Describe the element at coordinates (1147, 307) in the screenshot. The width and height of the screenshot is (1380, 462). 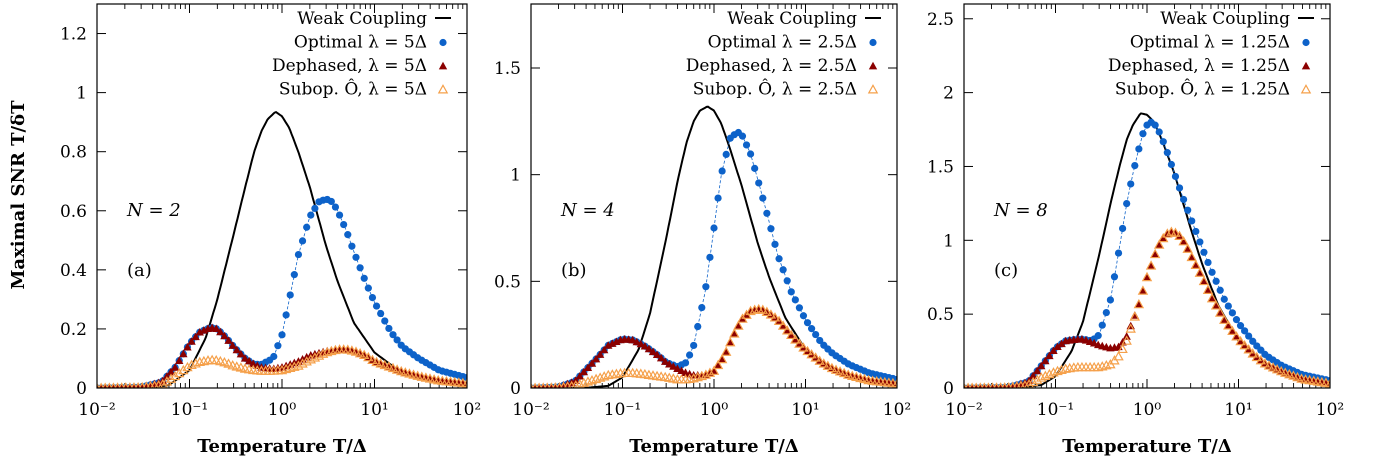
I see `series-open-triangle` at that location.